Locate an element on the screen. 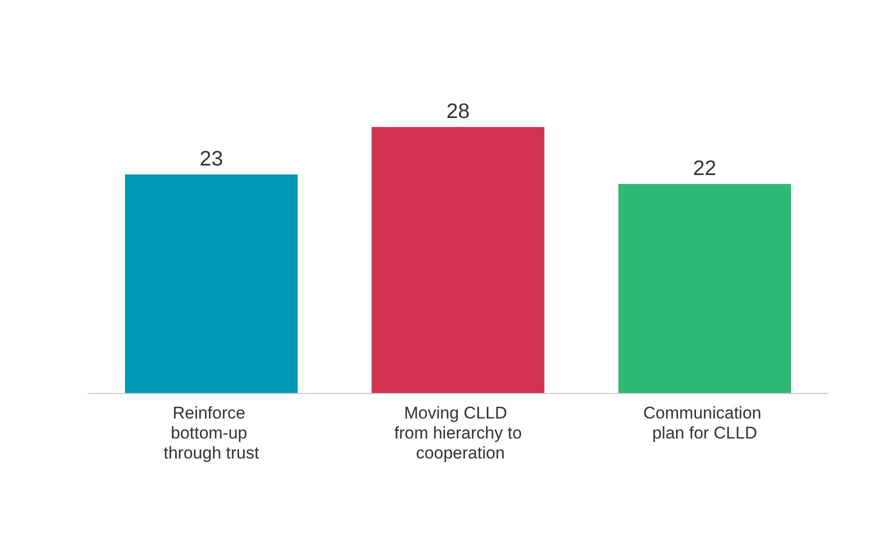 Image resolution: width=896 pixels, height=543 pixels. x-tick-label: Communication plan for CLLD is located at coordinates (704, 423).